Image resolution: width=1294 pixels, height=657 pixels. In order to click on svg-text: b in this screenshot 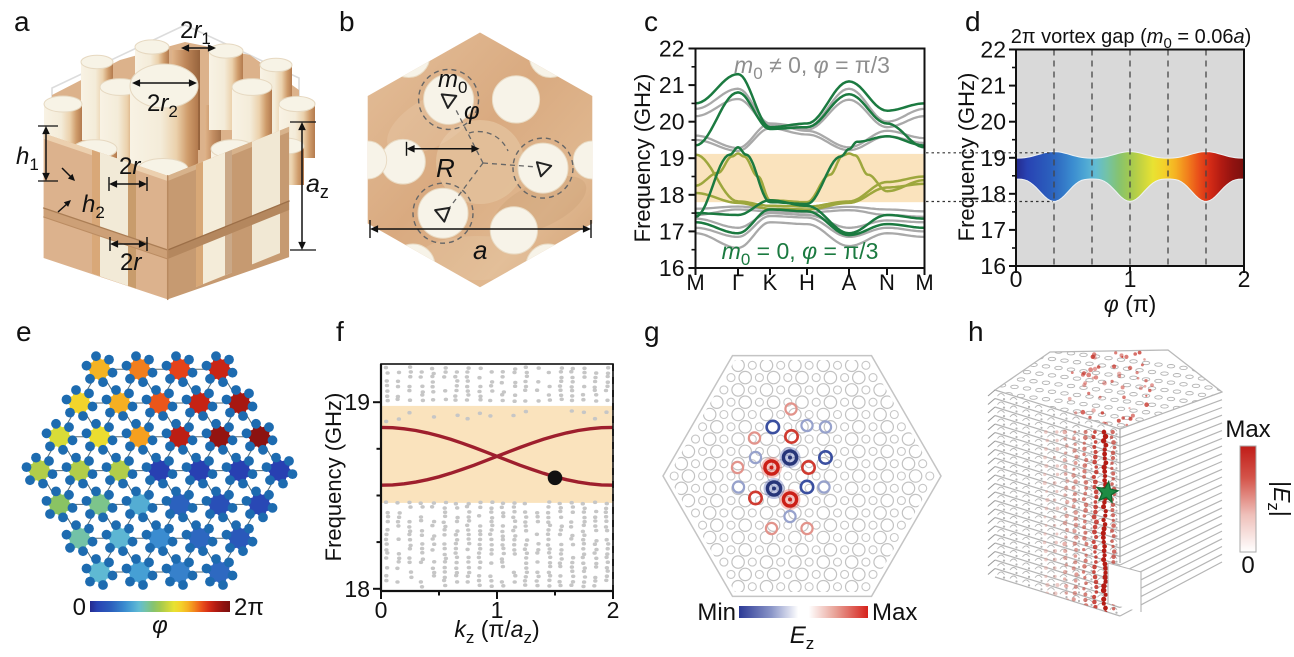, I will do `click(347, 21)`.